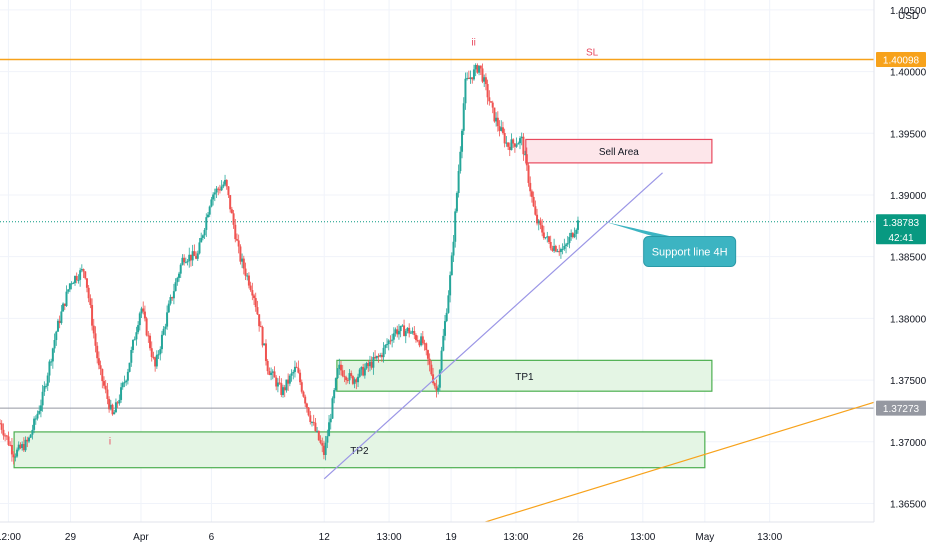  Describe the element at coordinates (619, 152) in the screenshot. I see `zone-label: Sell Area` at that location.